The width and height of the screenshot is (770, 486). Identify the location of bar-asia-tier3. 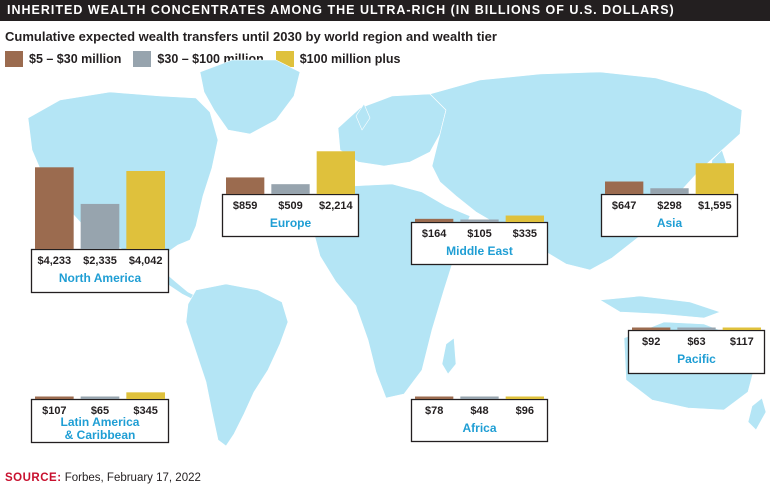
(714, 178).